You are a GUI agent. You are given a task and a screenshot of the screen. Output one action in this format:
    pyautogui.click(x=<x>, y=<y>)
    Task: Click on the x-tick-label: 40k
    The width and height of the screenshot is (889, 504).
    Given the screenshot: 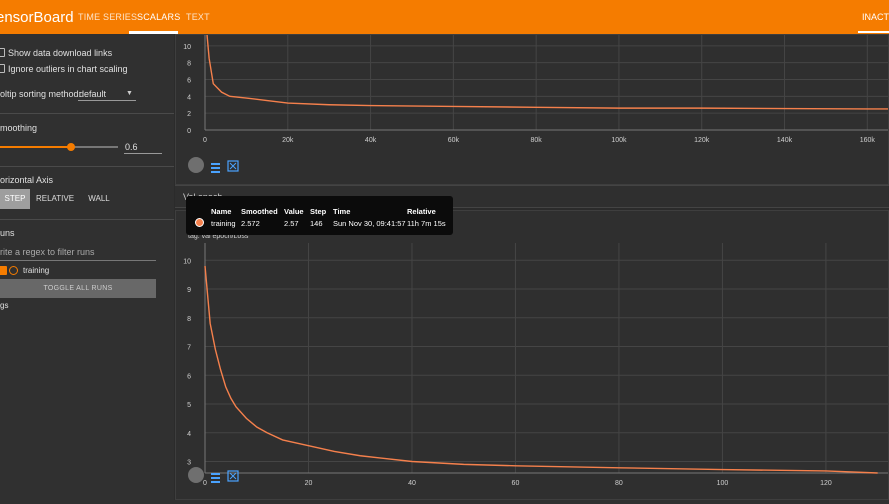 What is the action you would take?
    pyautogui.click(x=371, y=140)
    